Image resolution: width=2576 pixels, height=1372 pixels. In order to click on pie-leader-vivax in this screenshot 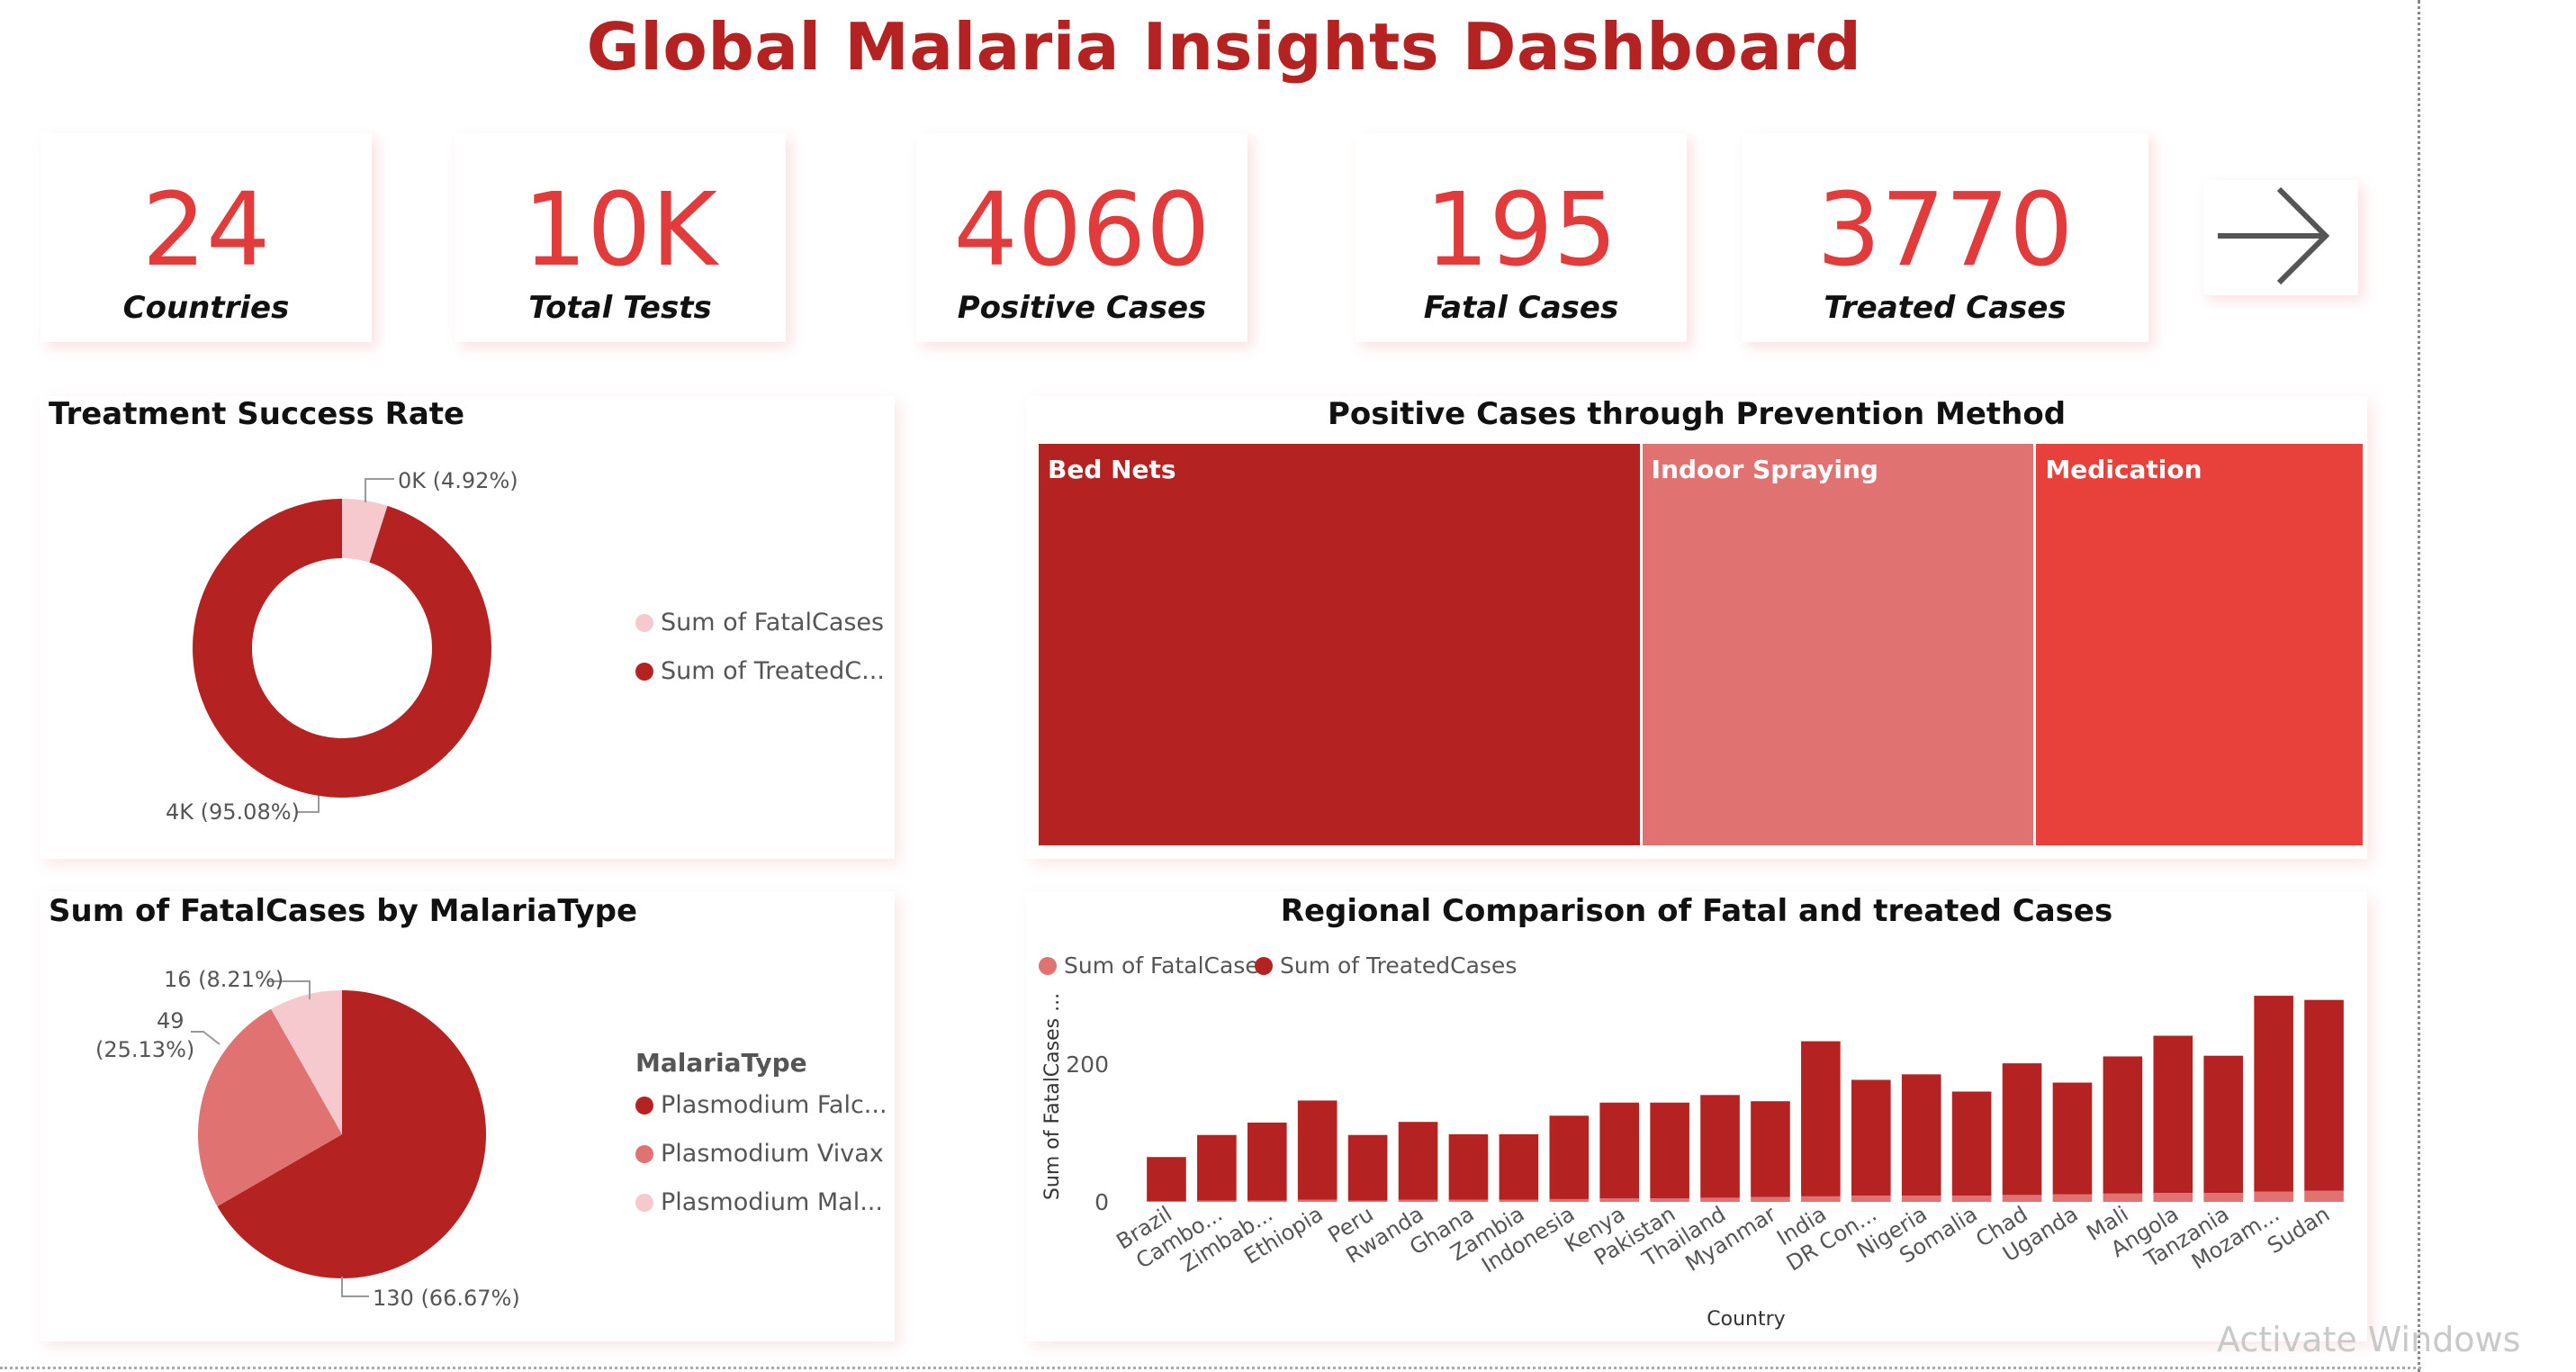, I will do `click(206, 1038)`.